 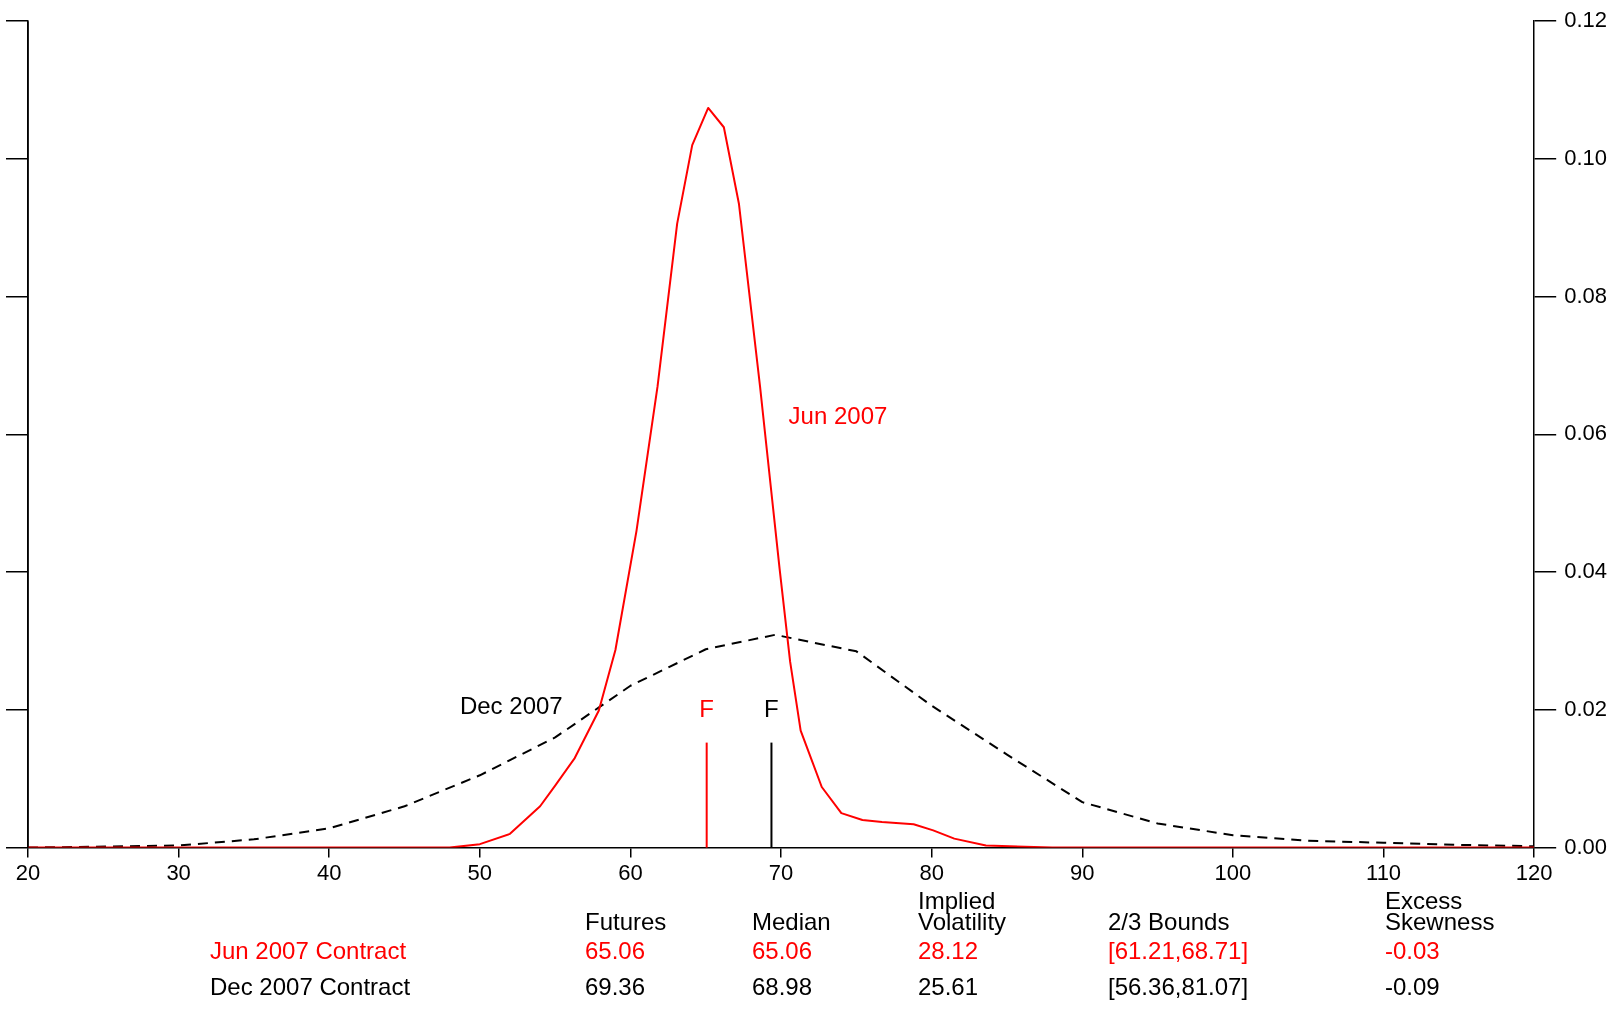 I want to click on x-tick-label: 100, so click(x=1233, y=872).